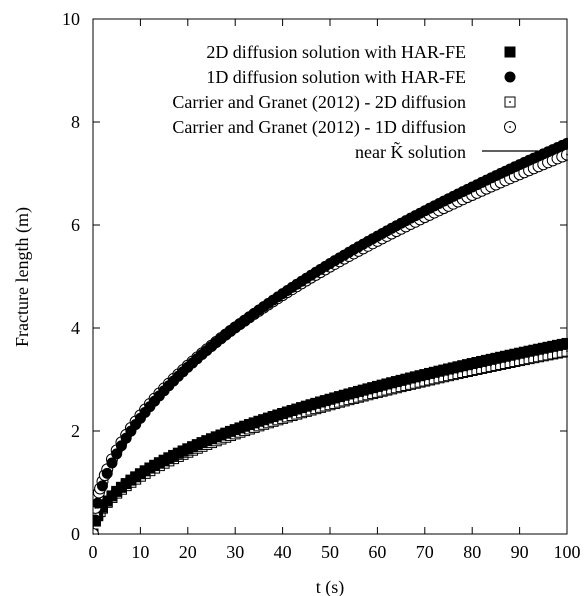 This screenshot has width=585, height=596. What do you see at coordinates (330, 586) in the screenshot?
I see `x-axis-label: t (s)` at bounding box center [330, 586].